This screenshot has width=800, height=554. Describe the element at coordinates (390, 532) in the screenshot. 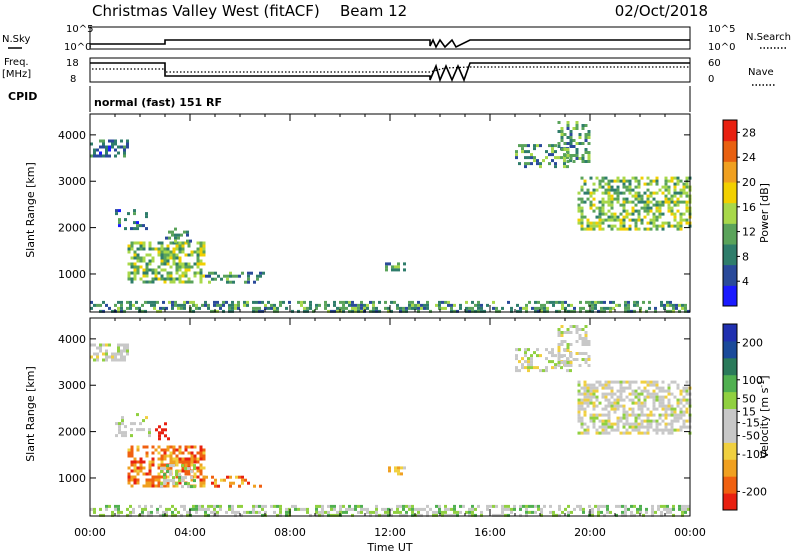

I see `time-tick-label: 12:00` at that location.